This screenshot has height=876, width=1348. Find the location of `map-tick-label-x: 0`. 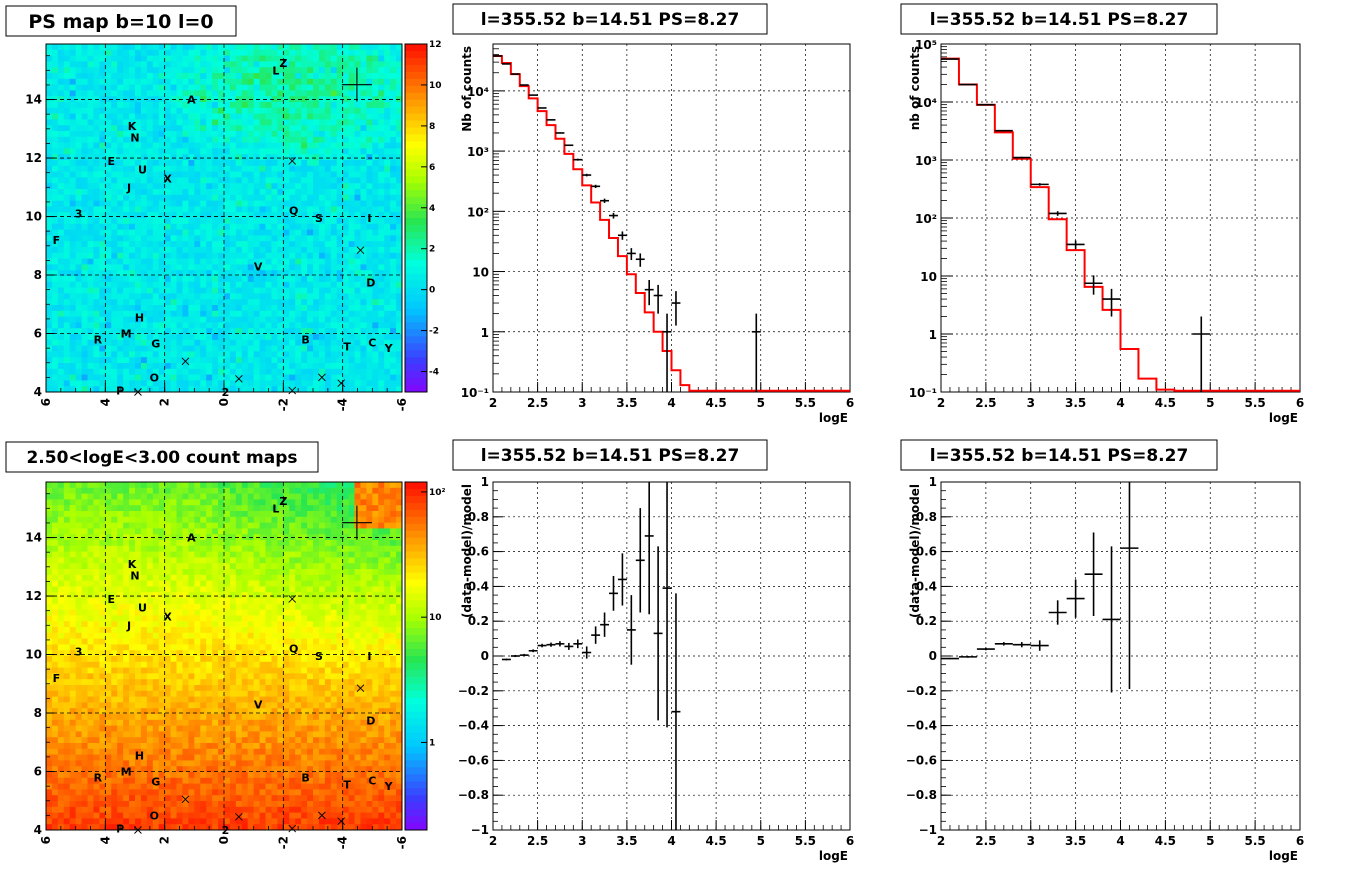

map-tick-label-x: 0 is located at coordinates (224, 402).